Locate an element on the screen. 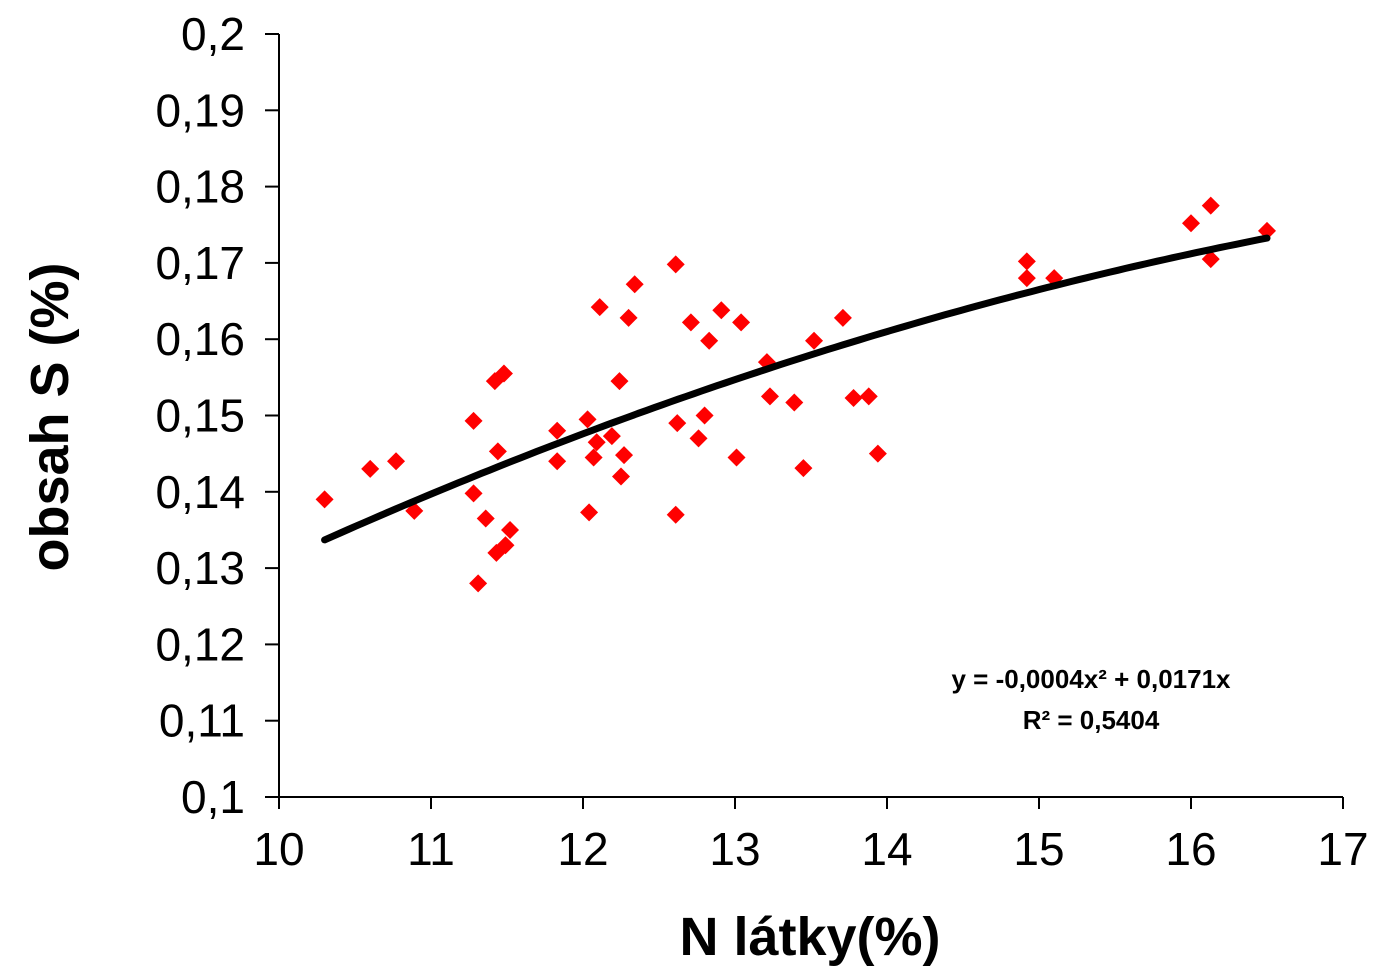 This screenshot has width=1374, height=967. y-tick-label: 0,15 is located at coordinates (200, 416).